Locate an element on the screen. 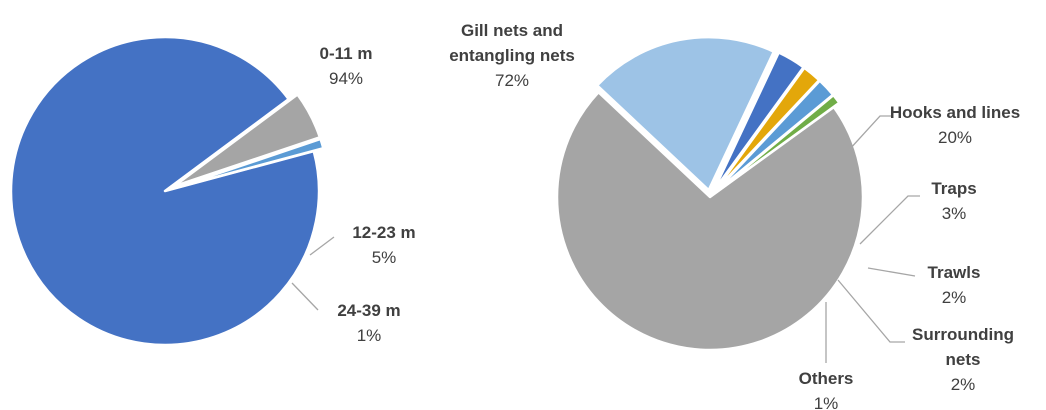 This screenshot has width=1046, height=410. pie-slice-12-23-m is located at coordinates (247, 140).